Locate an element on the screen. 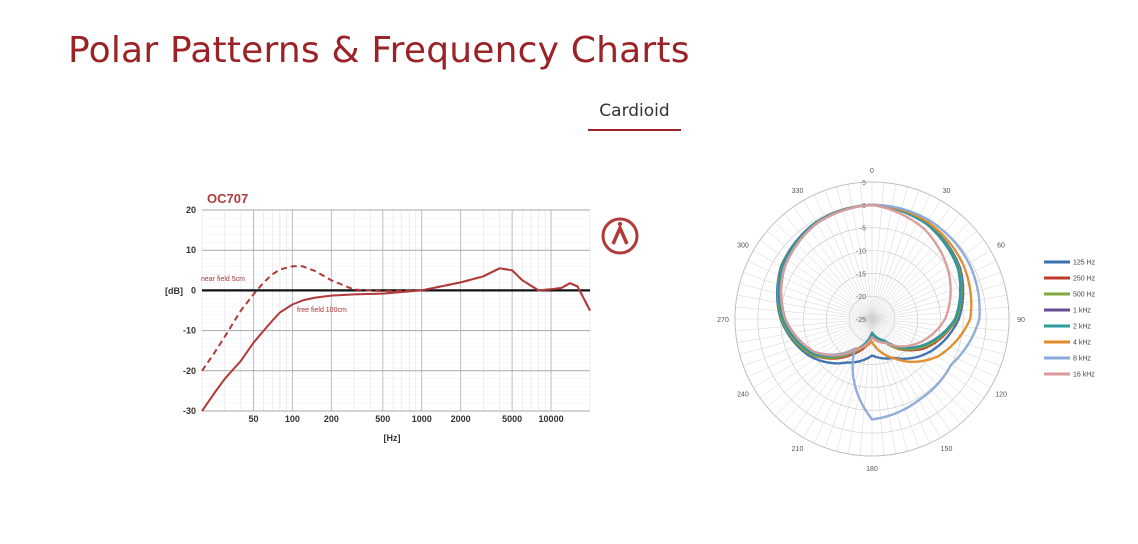  tab-cardioid-label: Cardioid is located at coordinates (634, 111).